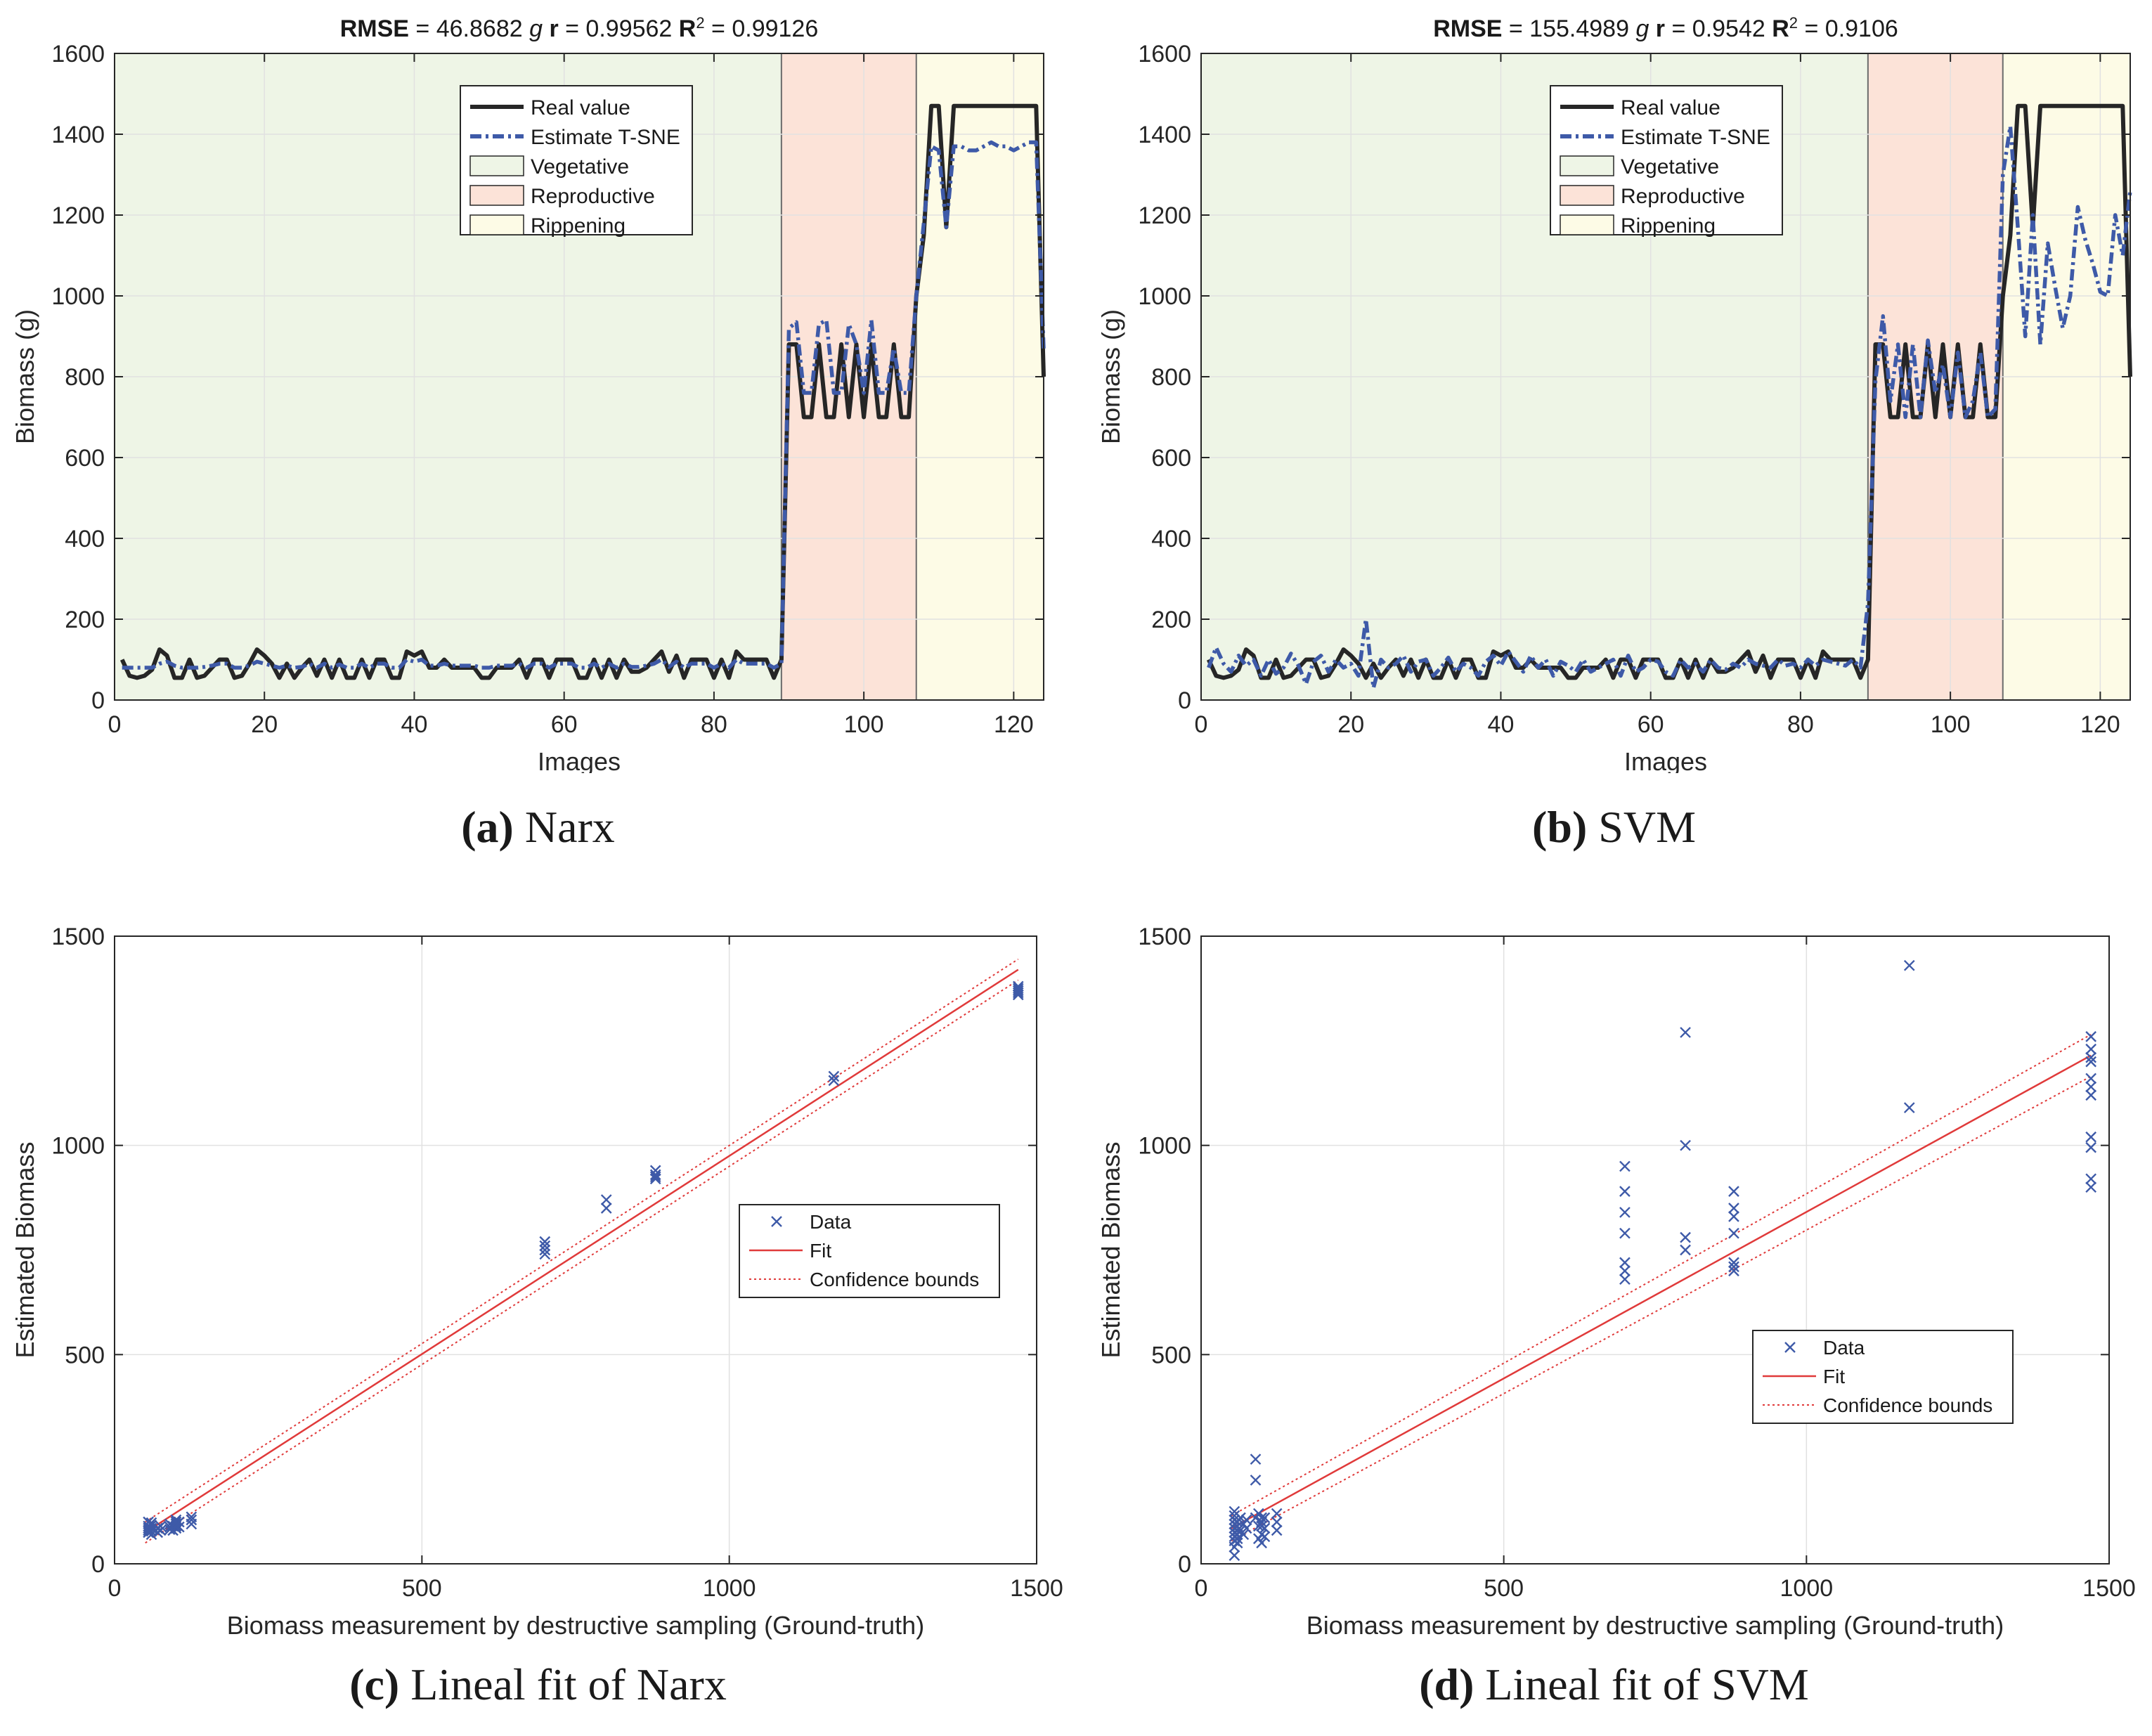 This screenshot has height=1736, width=2152. What do you see at coordinates (1164, 54) in the screenshot?
I see `y-tick-label: 1600` at bounding box center [1164, 54].